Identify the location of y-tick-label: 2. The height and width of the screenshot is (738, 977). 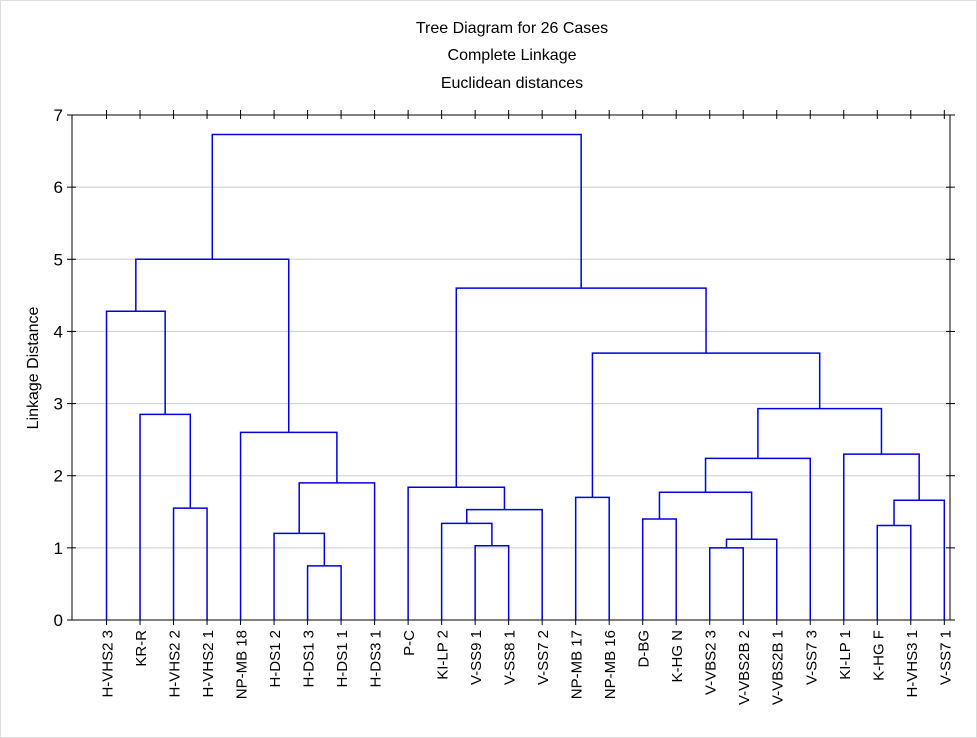
(58, 476).